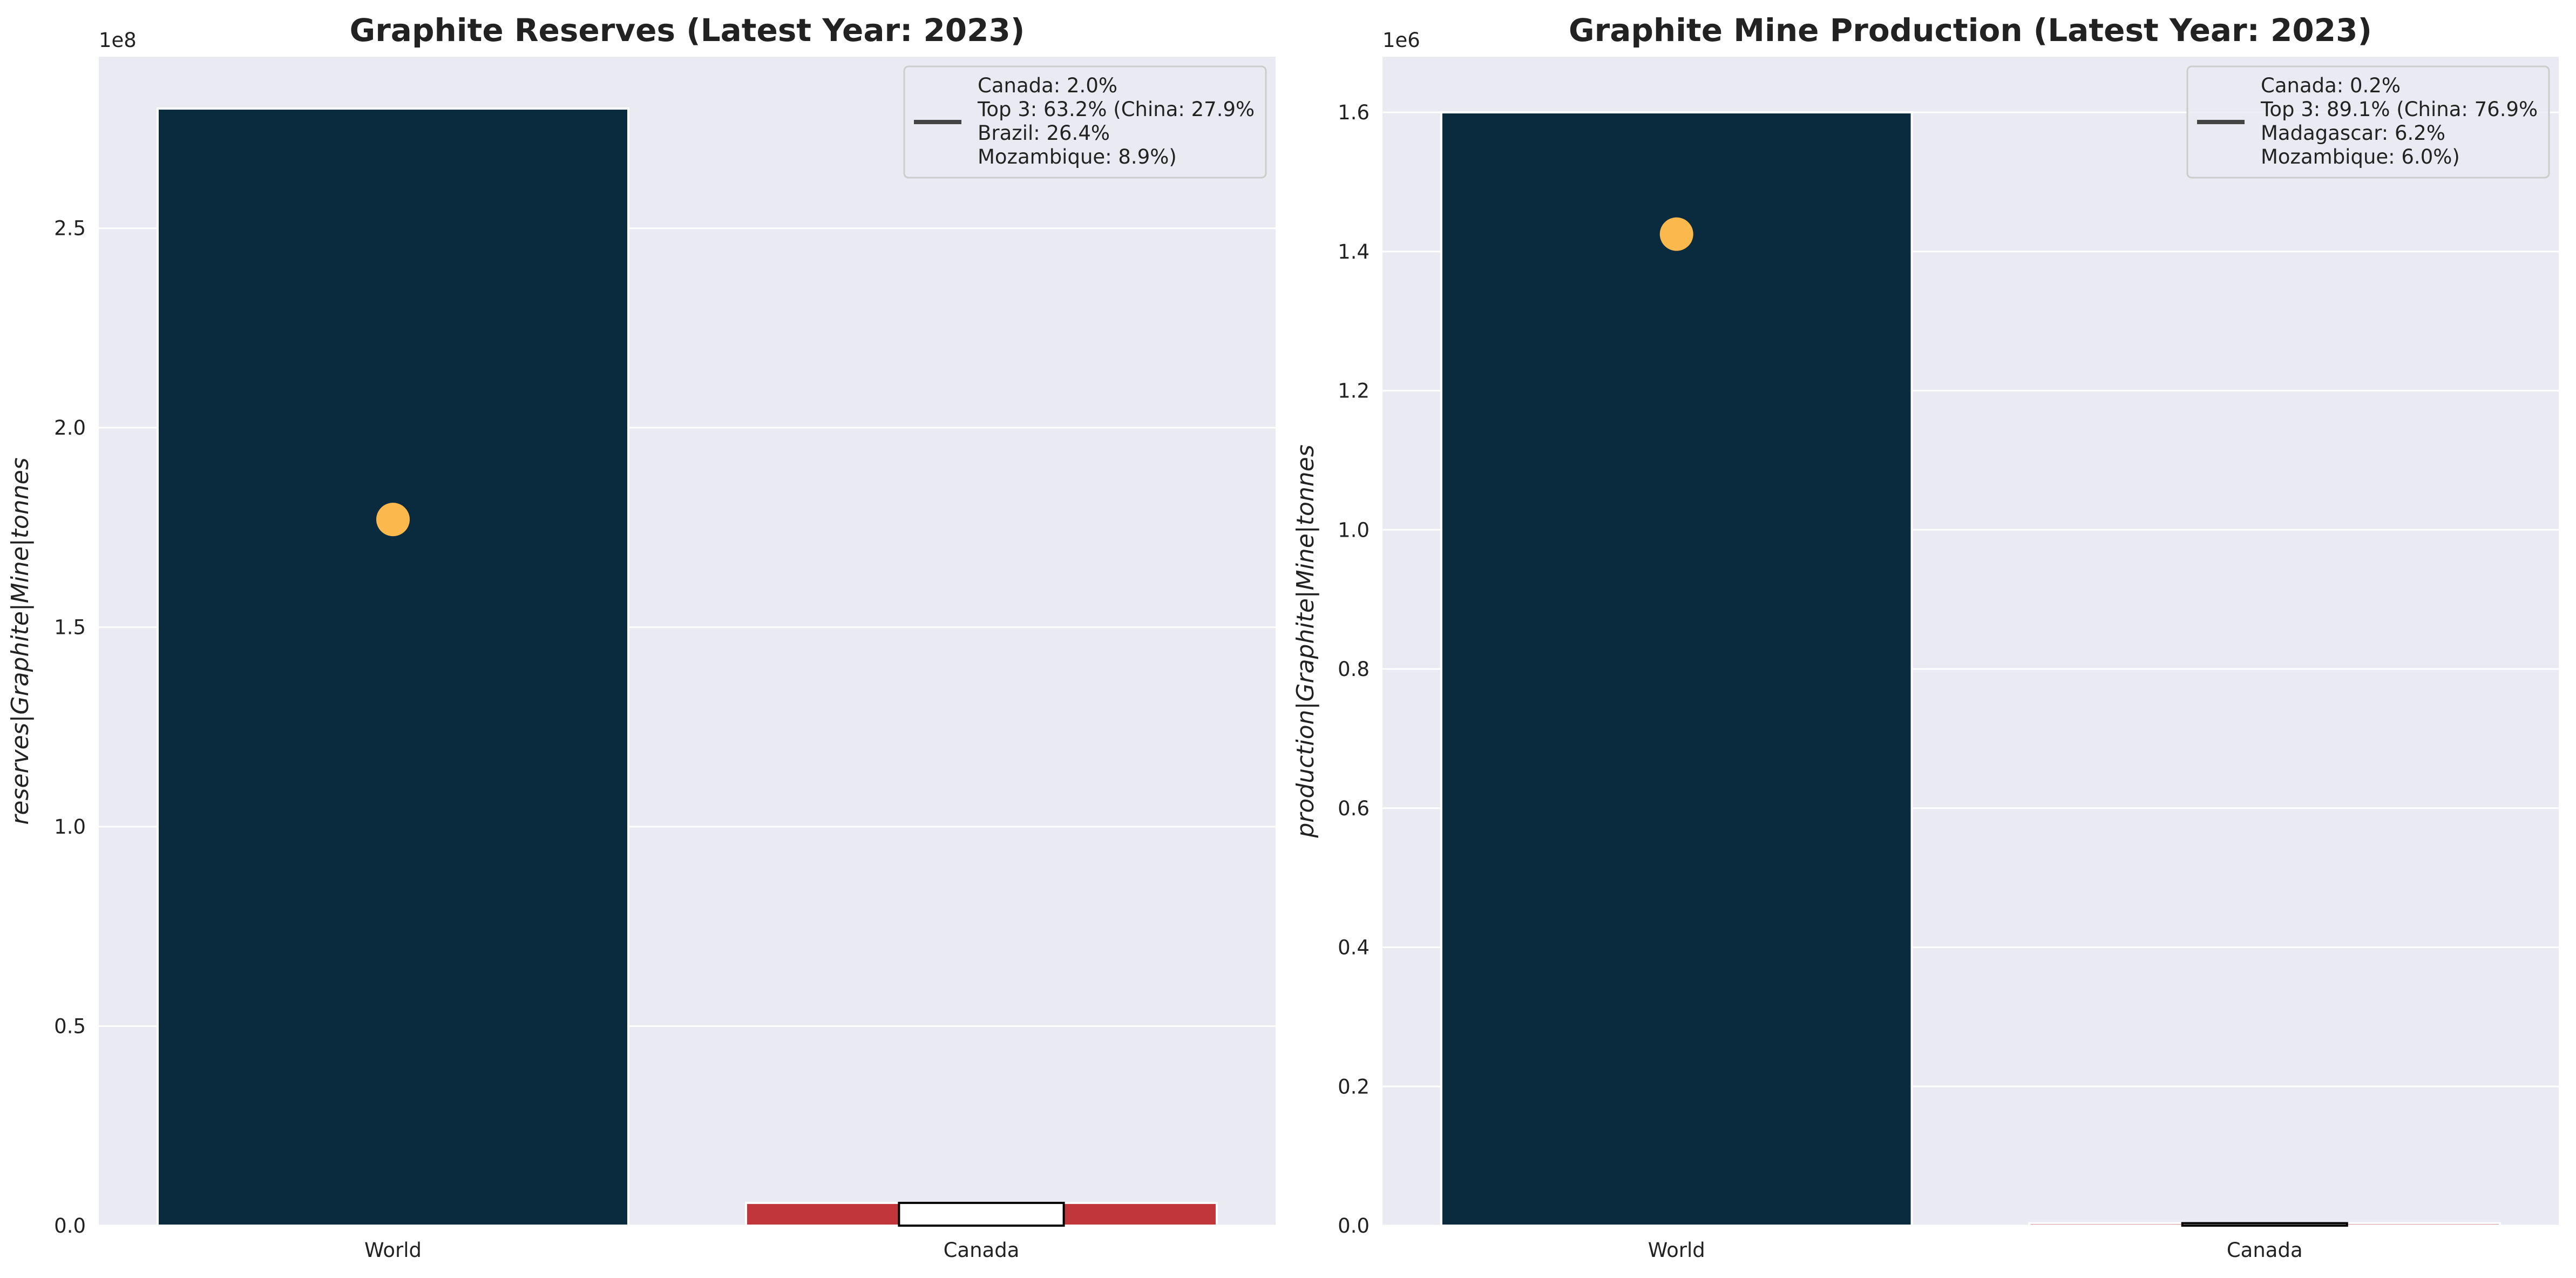  Describe the element at coordinates (1044, 133) in the screenshot. I see `legend-entry-line: Brazil: 26.4%` at that location.